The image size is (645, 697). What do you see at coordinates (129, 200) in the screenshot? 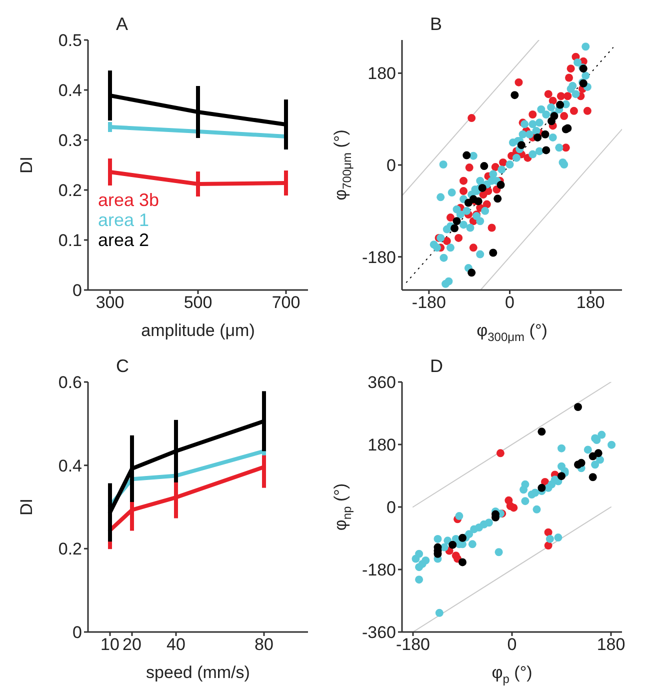
I see `series-label: area 3b` at bounding box center [129, 200].